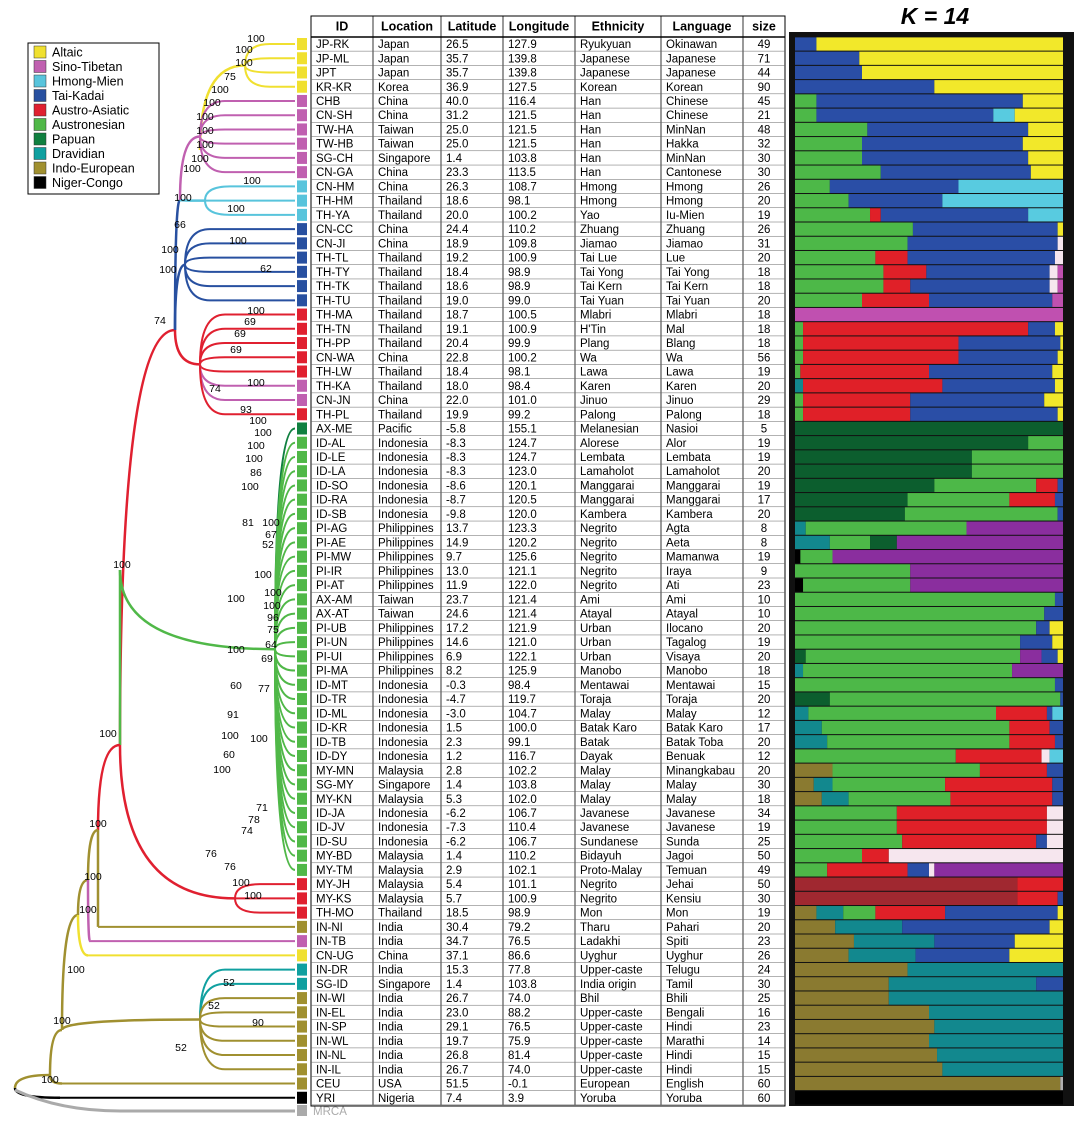  I want to click on table-cell: MY-TM, so click(334, 871).